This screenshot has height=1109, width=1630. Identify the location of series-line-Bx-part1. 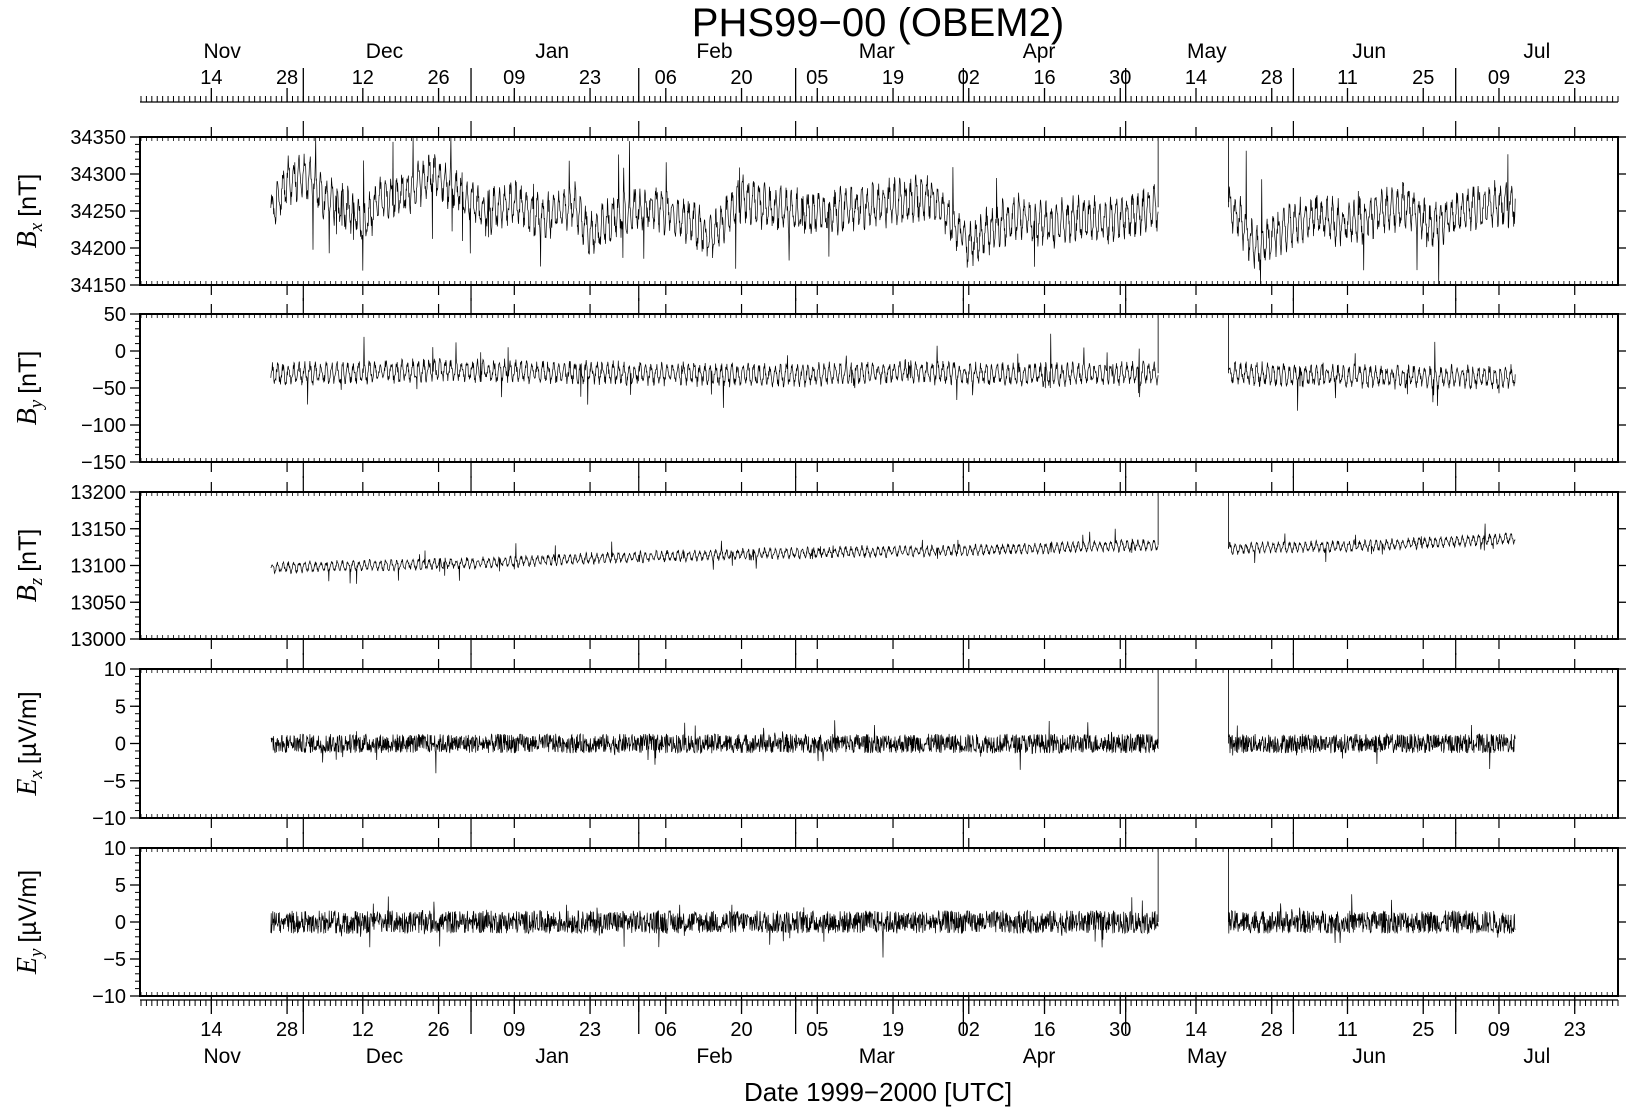
(714, 203).